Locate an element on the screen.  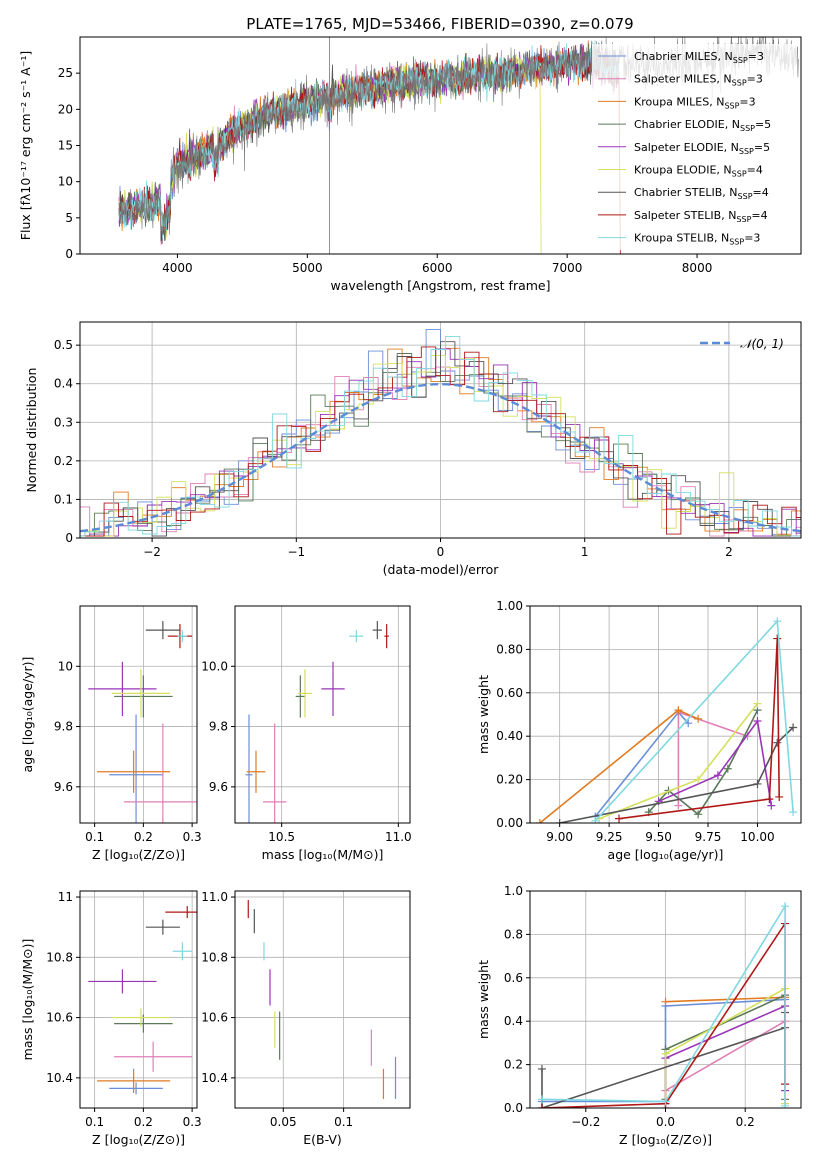
normal-curve is located at coordinates (440, 457).